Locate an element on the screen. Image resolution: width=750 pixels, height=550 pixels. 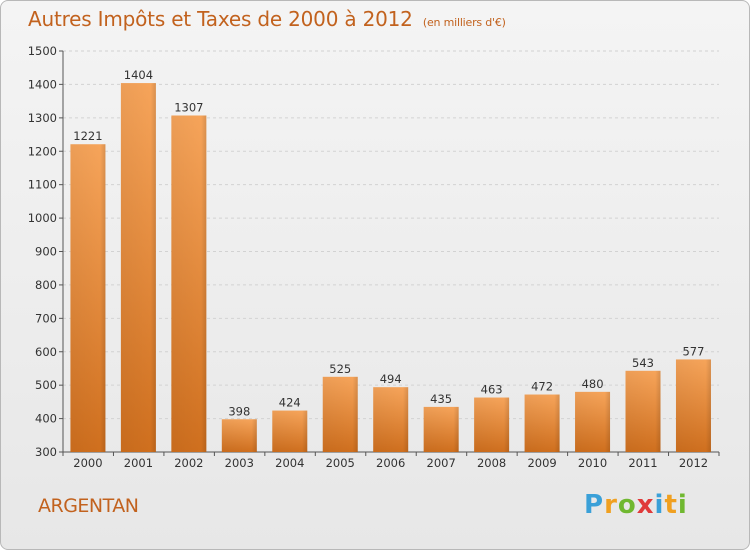
location-name: ARGENTAN is located at coordinates (88, 506).